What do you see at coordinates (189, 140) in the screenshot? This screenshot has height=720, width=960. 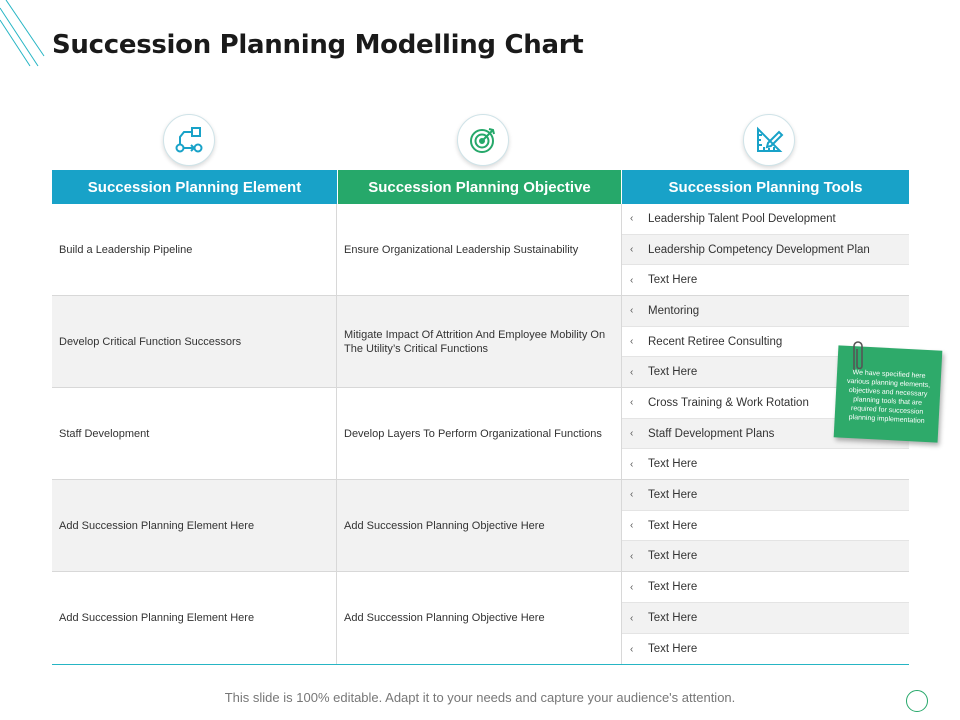 I see `flowchart-icon` at bounding box center [189, 140].